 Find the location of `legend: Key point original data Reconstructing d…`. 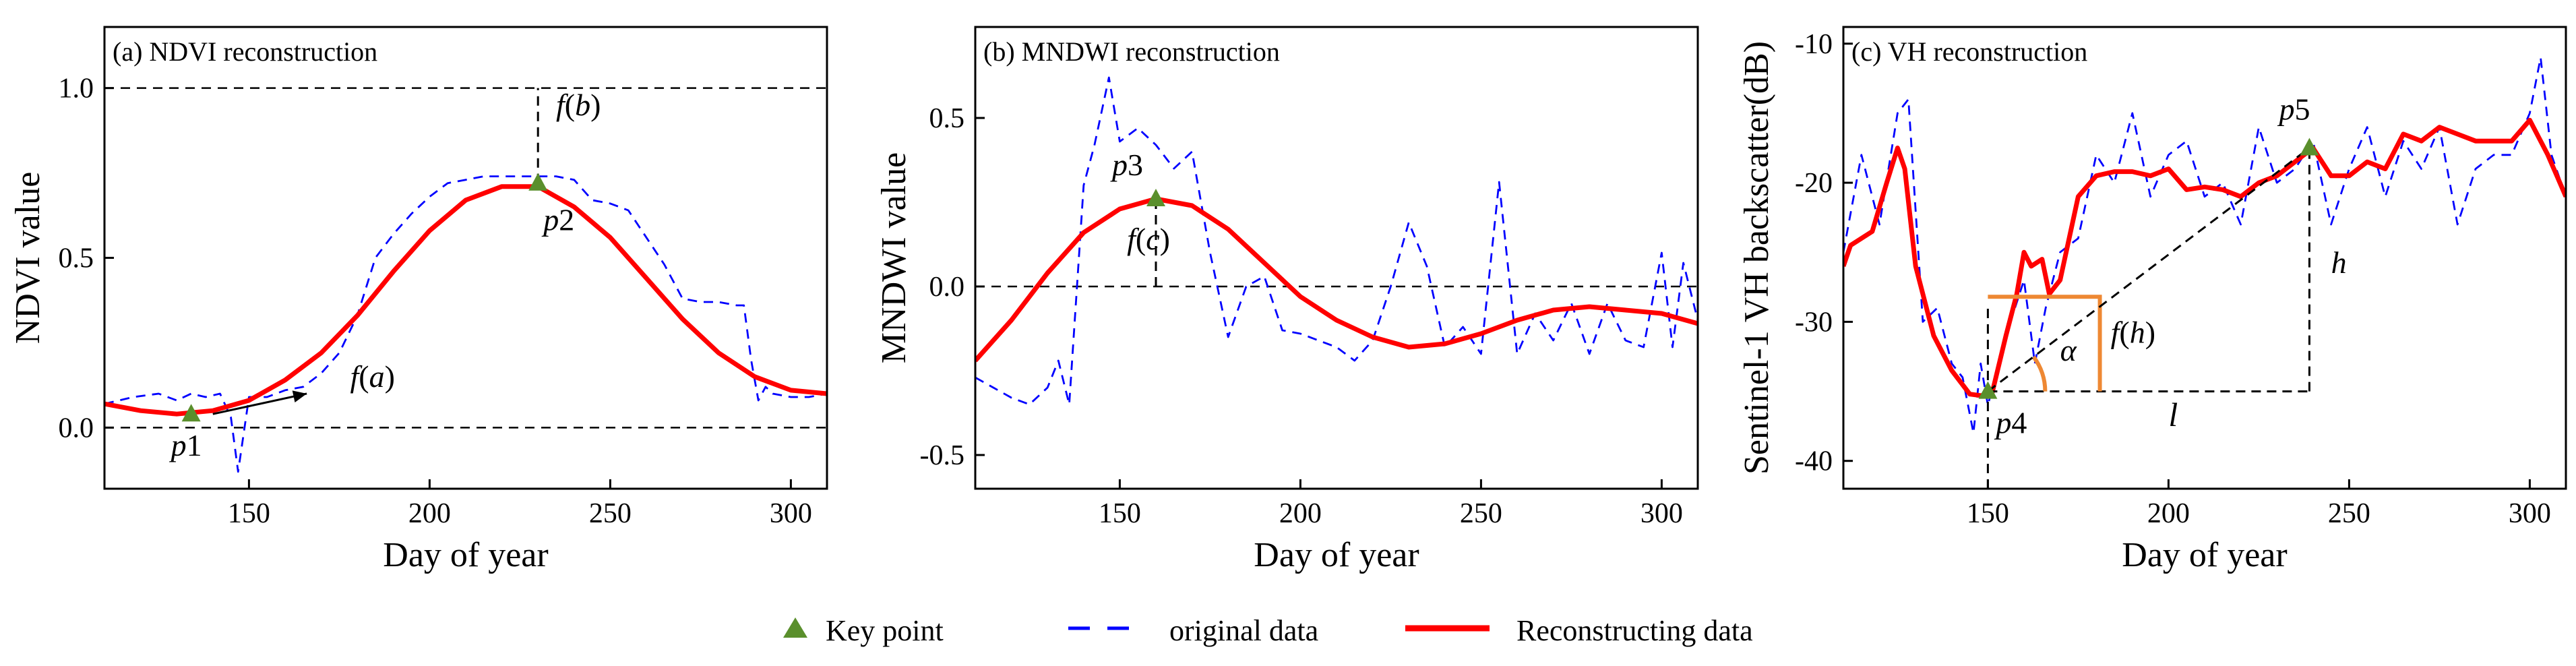

legend: Key point original data Reconstructing d… is located at coordinates (1268, 630).